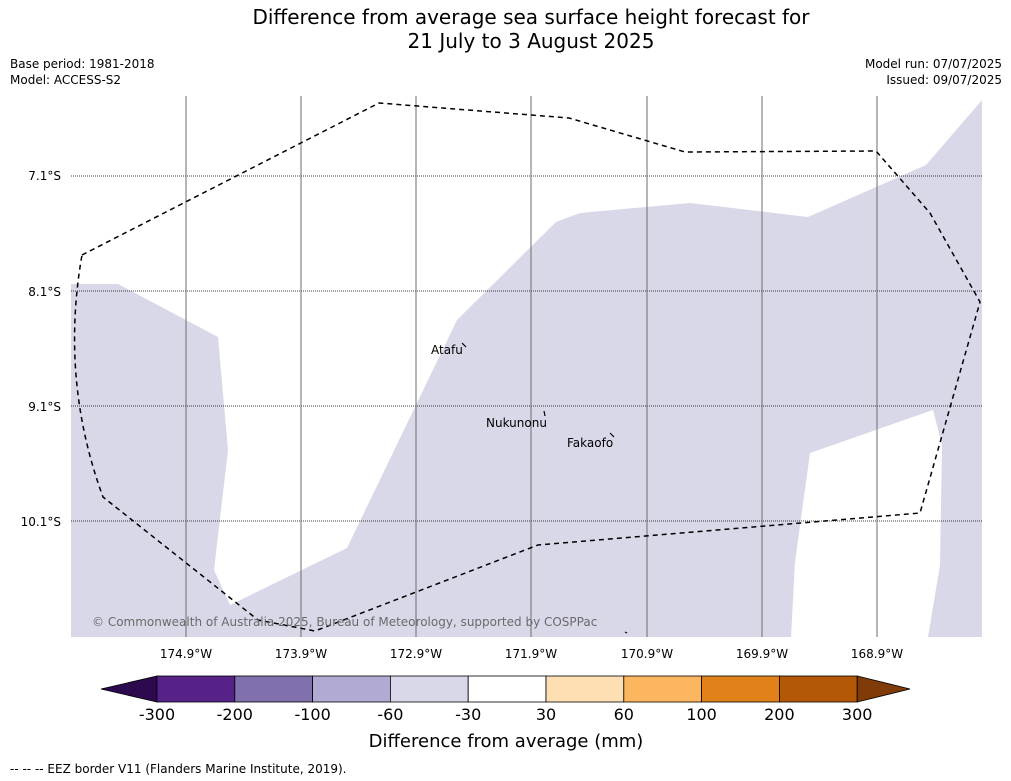 The width and height of the screenshot is (1011, 781). Describe the element at coordinates (522, 396) in the screenshot. I see `place-labels: Atafu Nukunonu Fakaofo` at that location.